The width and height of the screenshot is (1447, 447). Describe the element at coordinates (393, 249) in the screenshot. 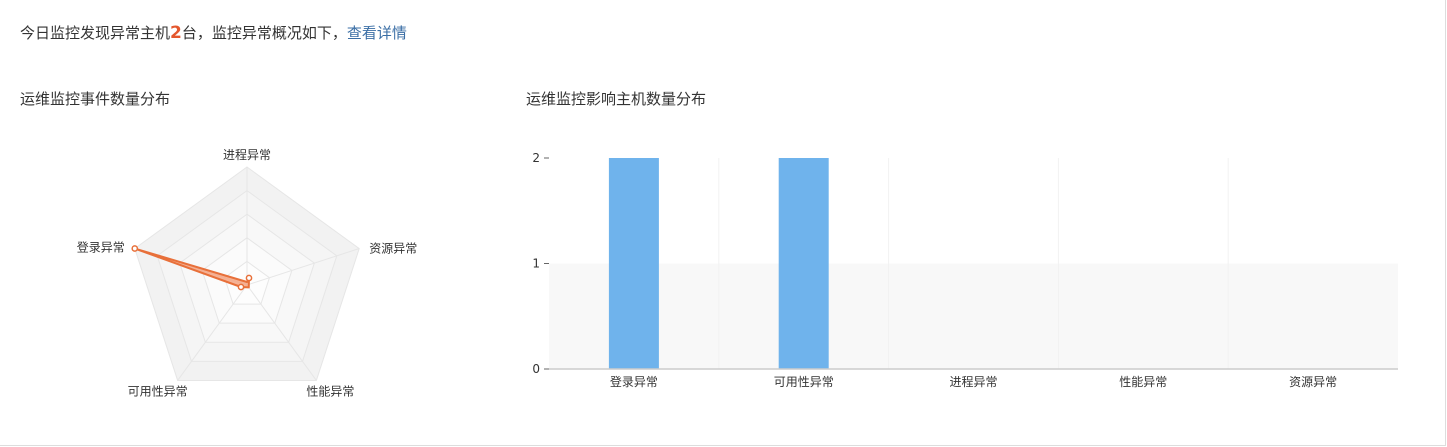

I see `radar-indicator-label: 资源异常` at that location.